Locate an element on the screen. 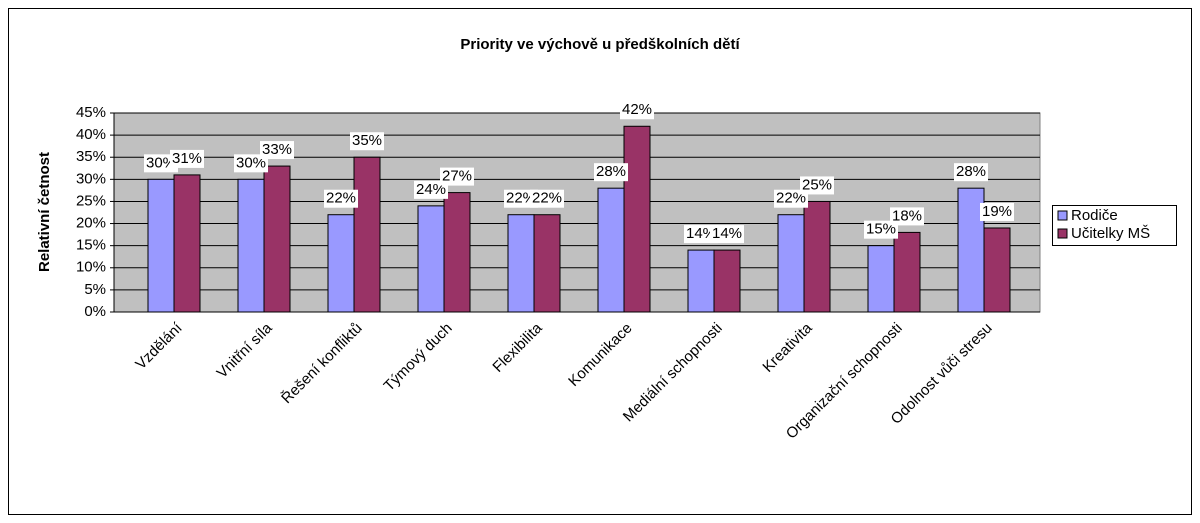 The height and width of the screenshot is (523, 1200). value-label: 35% is located at coordinates (367, 140).